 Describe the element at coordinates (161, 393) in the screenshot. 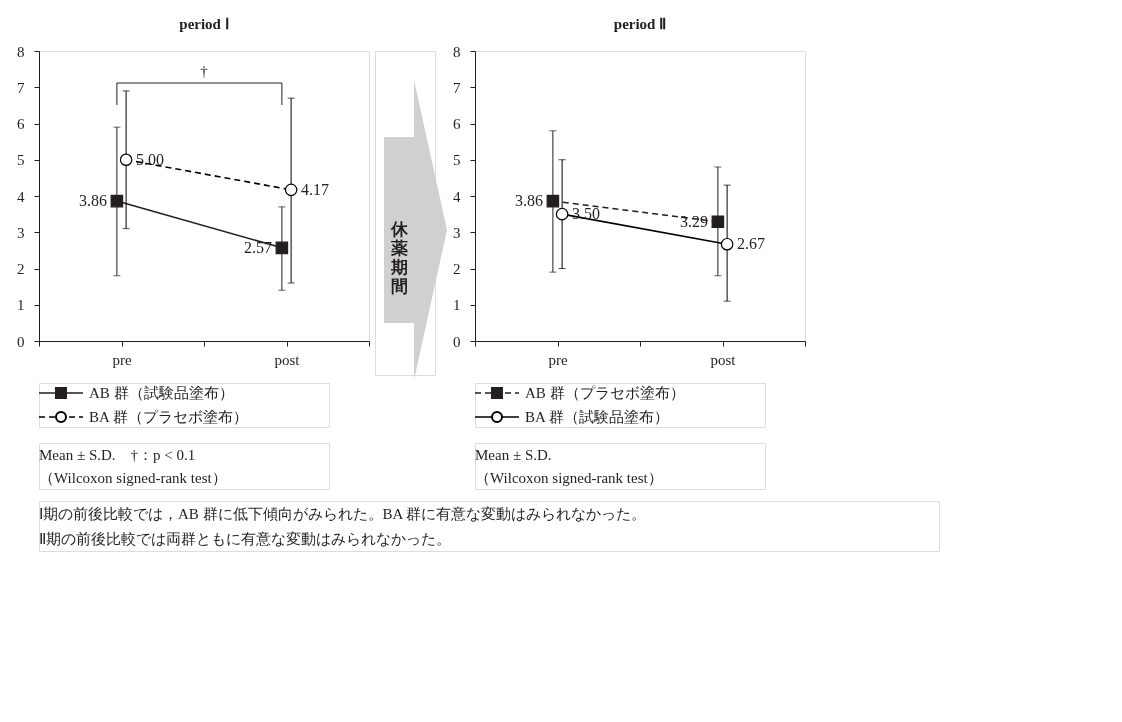

I see `legend-label: AB 群（試験品塗布）` at that location.